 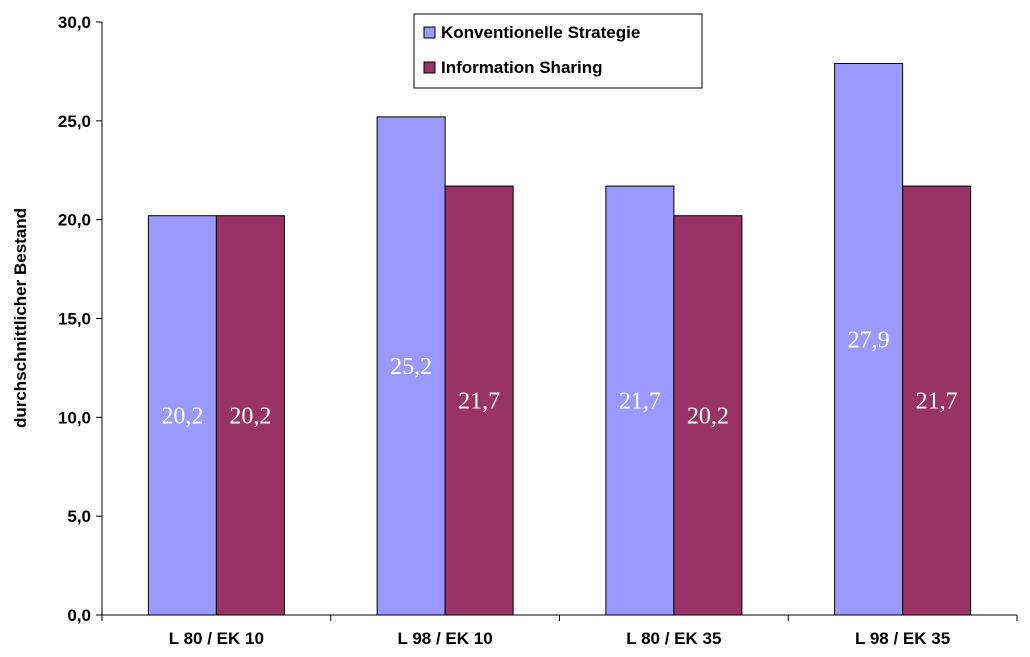 I want to click on x-category-label: L 98 / EK 35, so click(x=902, y=638).